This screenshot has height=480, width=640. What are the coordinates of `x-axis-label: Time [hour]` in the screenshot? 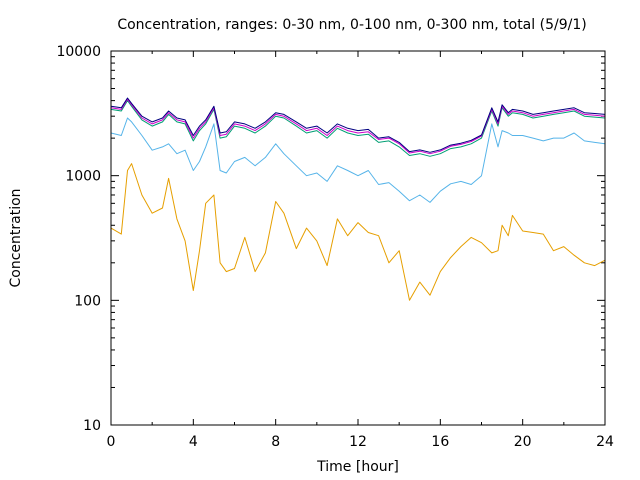 It's located at (357, 467).